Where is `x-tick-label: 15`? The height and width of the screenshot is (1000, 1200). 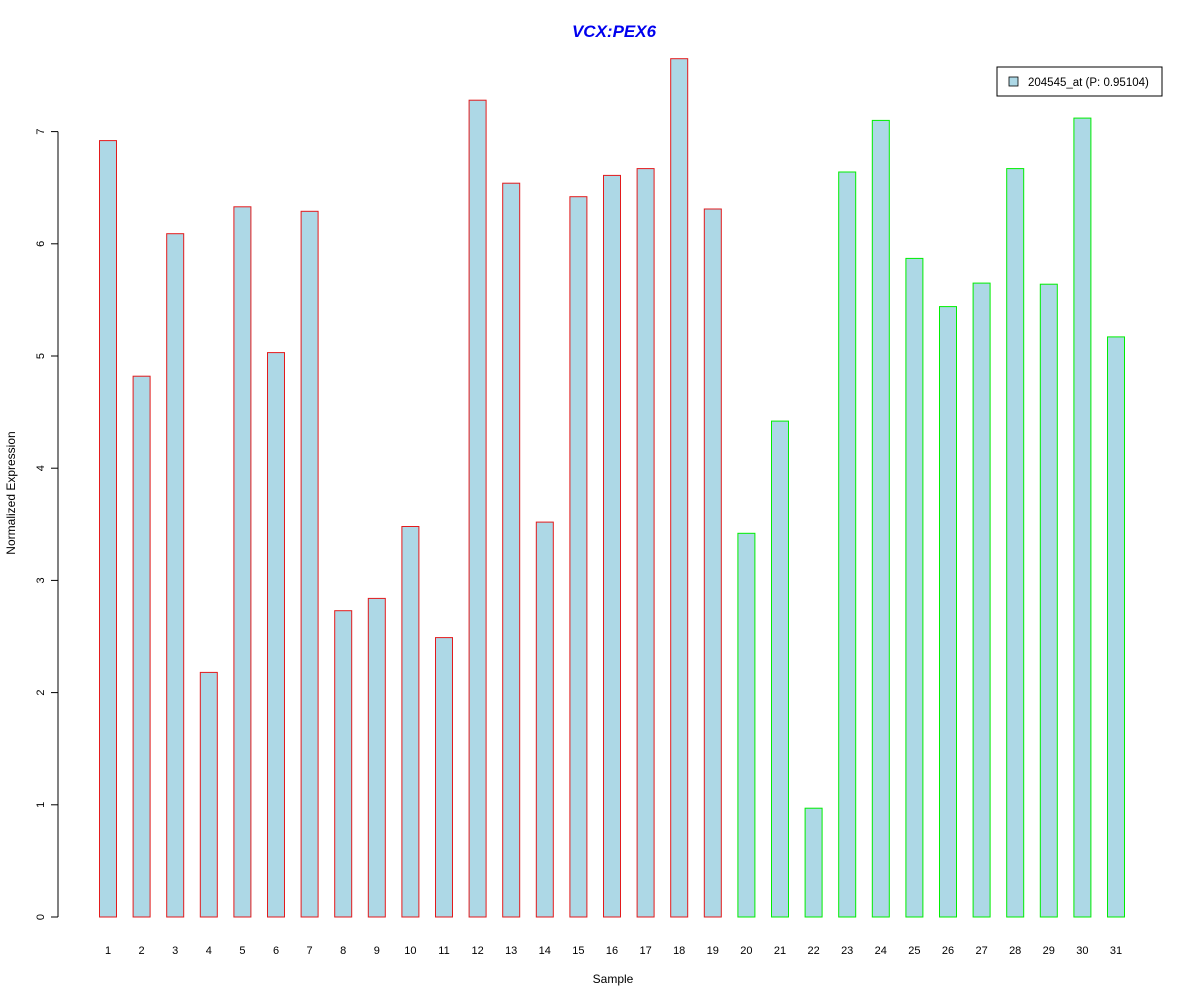 x-tick-label: 15 is located at coordinates (578, 951).